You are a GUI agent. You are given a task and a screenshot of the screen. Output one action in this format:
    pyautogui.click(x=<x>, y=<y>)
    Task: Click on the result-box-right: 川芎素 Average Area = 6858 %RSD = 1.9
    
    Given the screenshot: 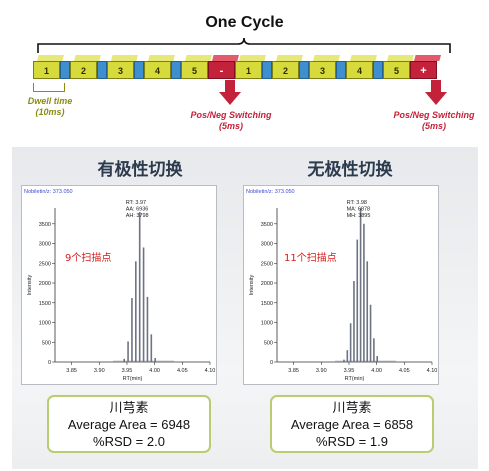 What is the action you would take?
    pyautogui.click(x=352, y=424)
    